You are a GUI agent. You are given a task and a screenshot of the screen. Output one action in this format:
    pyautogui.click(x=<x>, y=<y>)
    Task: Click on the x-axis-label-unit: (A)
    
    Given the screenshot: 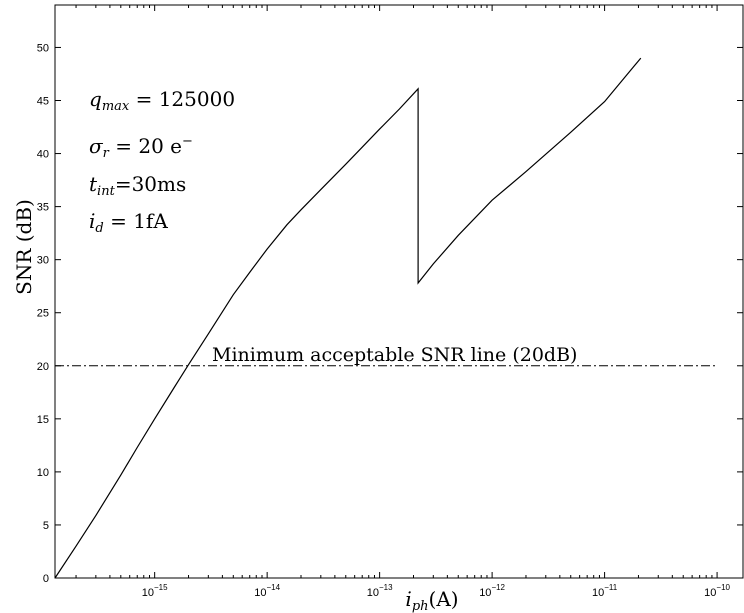 What is the action you would take?
    pyautogui.click(x=444, y=599)
    